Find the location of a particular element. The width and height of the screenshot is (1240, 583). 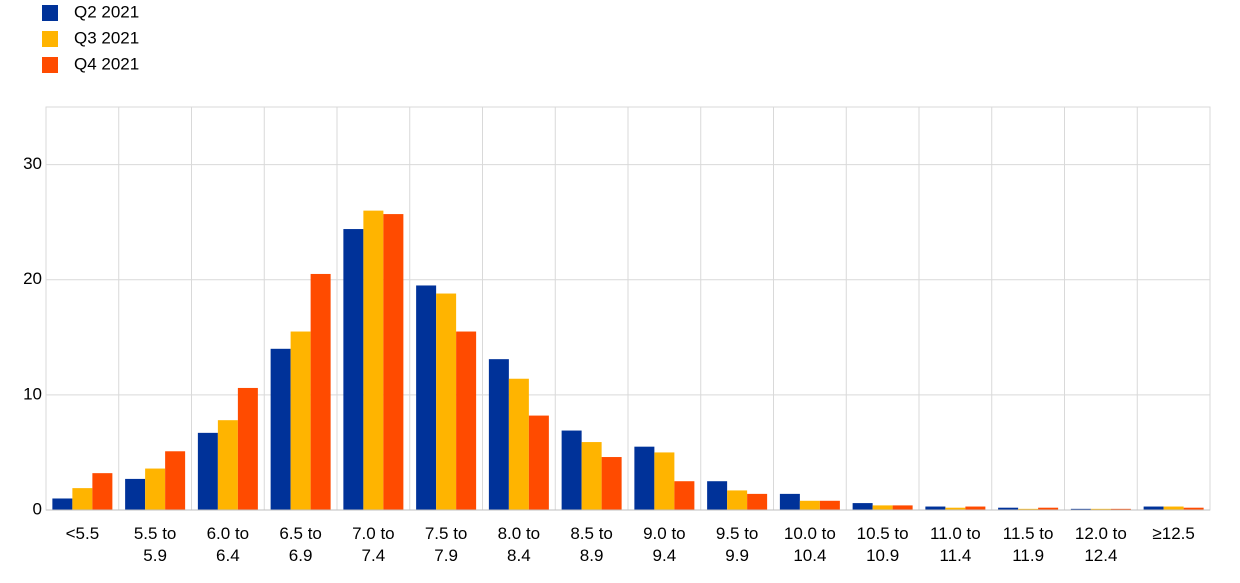

x-tick-label: 11.5 to 11.9 is located at coordinates (1028, 544).